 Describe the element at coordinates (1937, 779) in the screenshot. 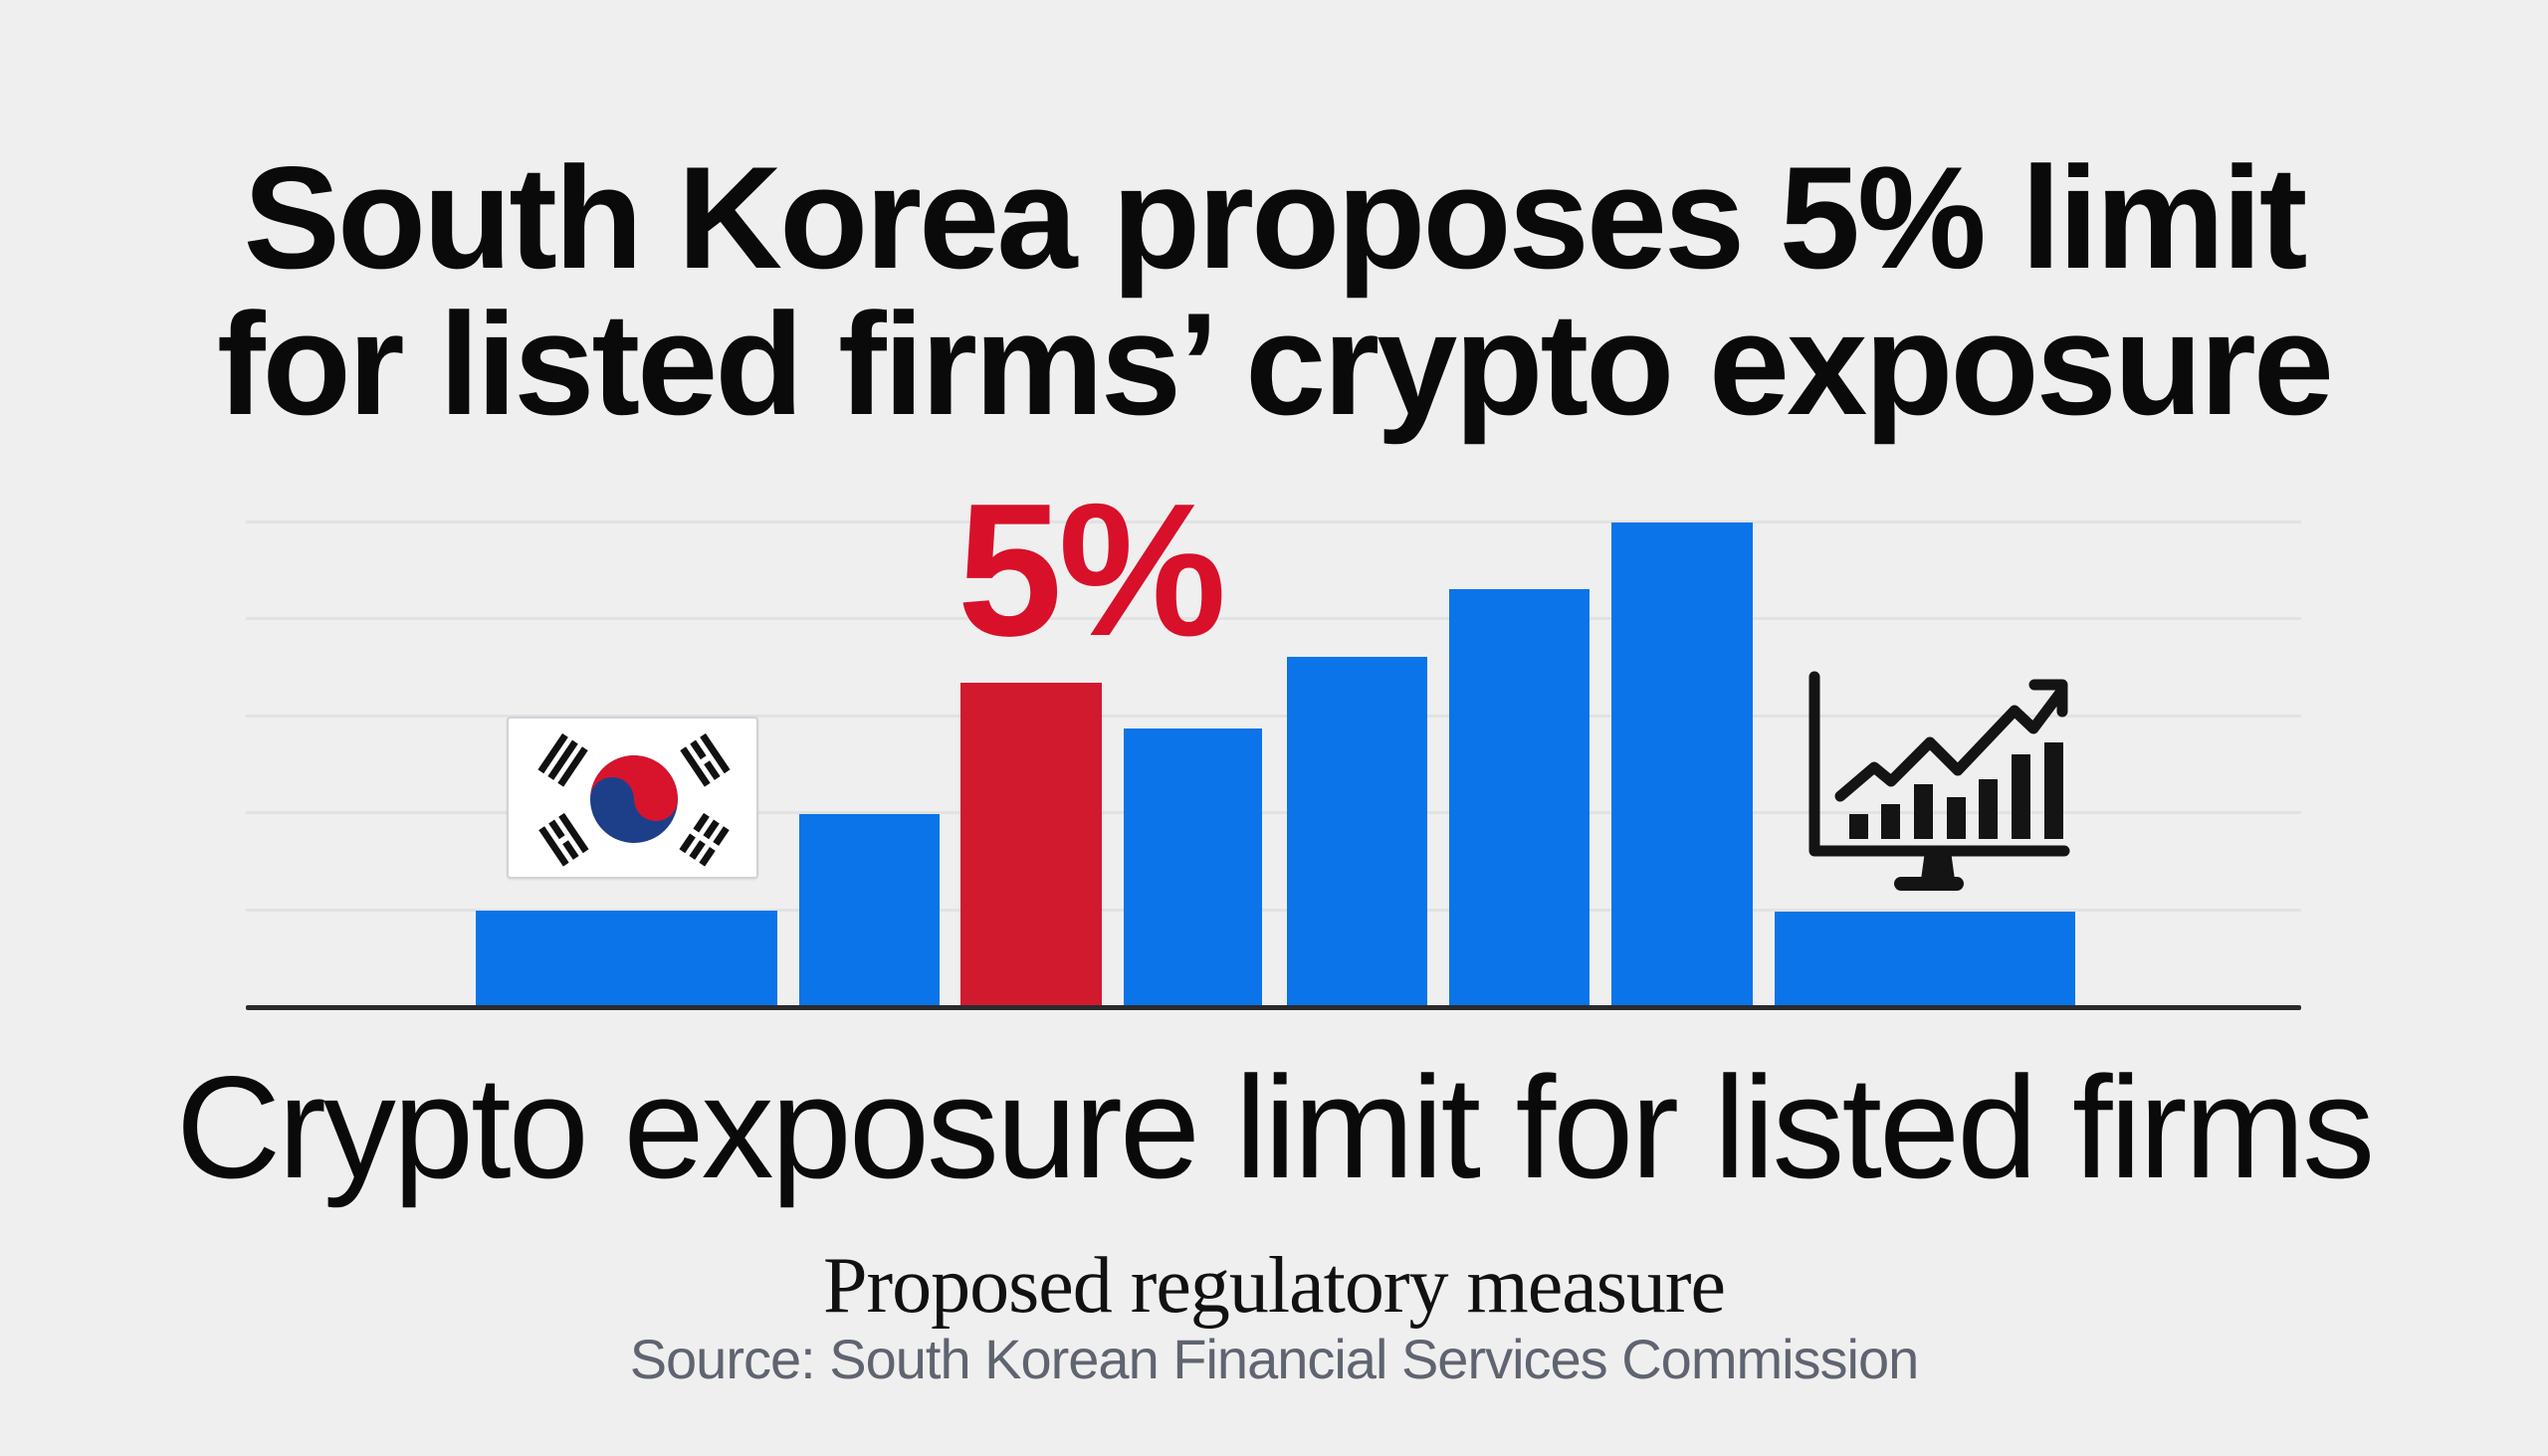

I see `stock-chart-monitor-icon` at that location.